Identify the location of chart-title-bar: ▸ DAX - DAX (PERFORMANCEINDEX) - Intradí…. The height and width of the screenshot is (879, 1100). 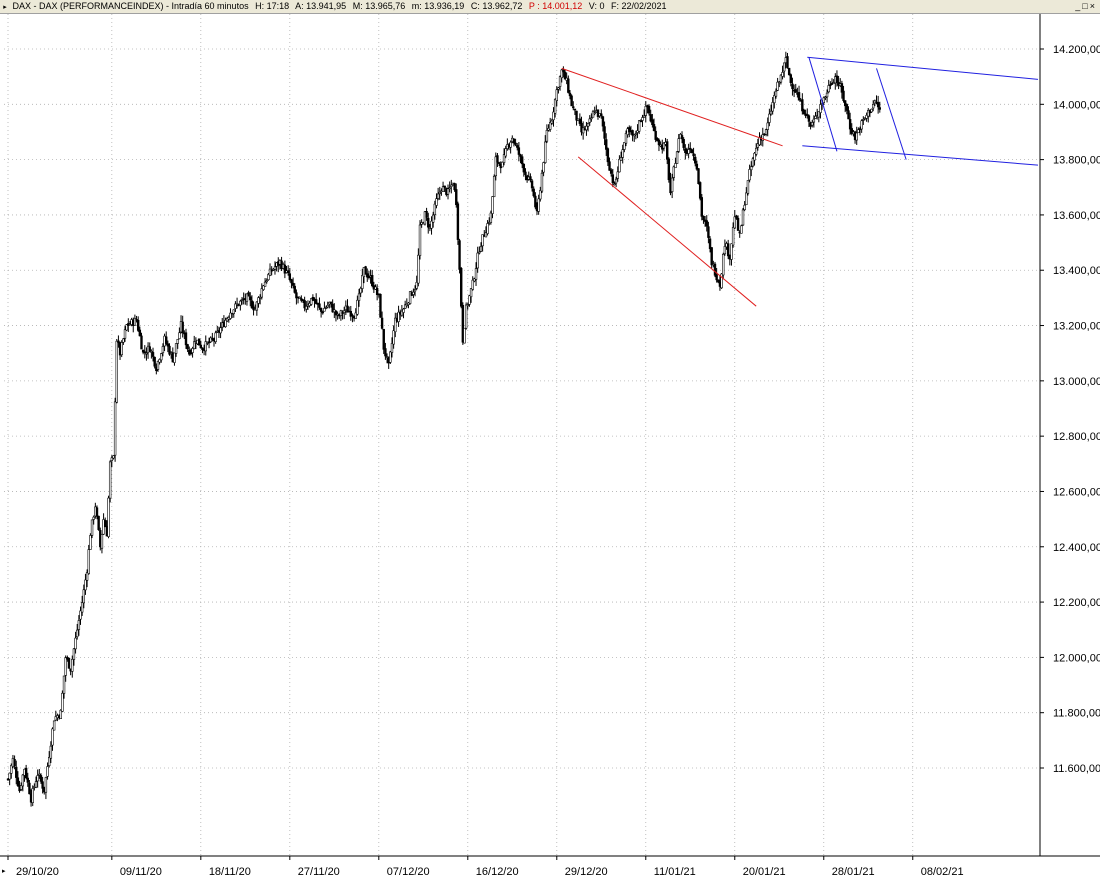
(550, 7).